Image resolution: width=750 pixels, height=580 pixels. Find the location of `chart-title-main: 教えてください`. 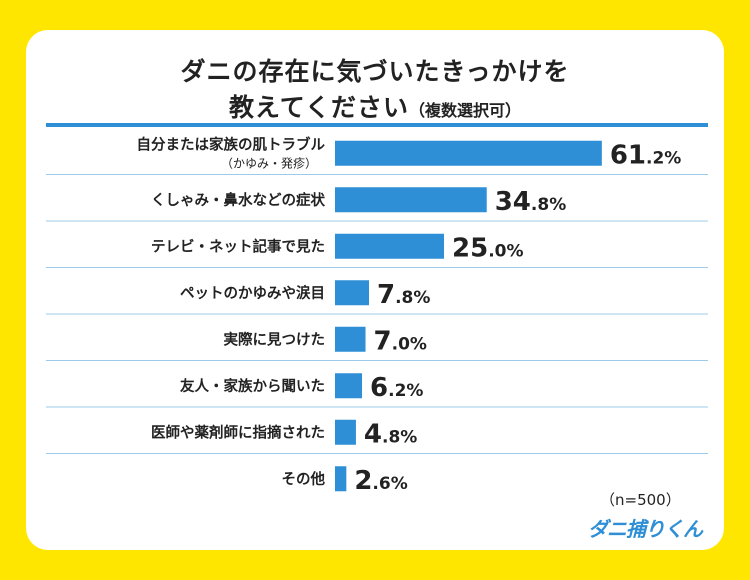

chart-title-main: 教えてください is located at coordinates (318, 107).